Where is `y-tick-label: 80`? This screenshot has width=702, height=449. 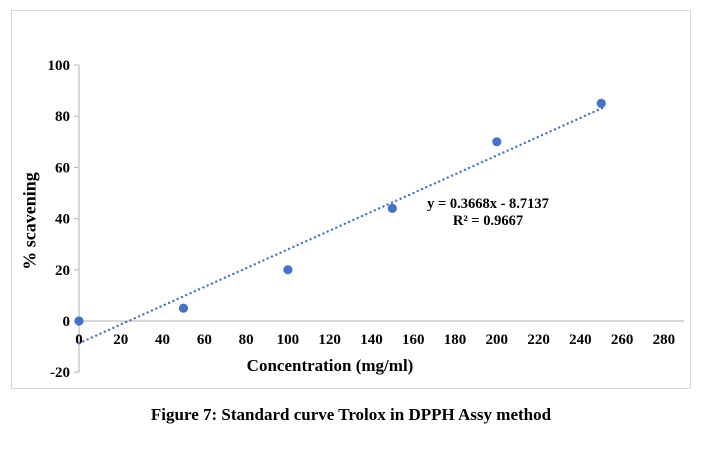 y-tick-label: 80 is located at coordinates (62, 117).